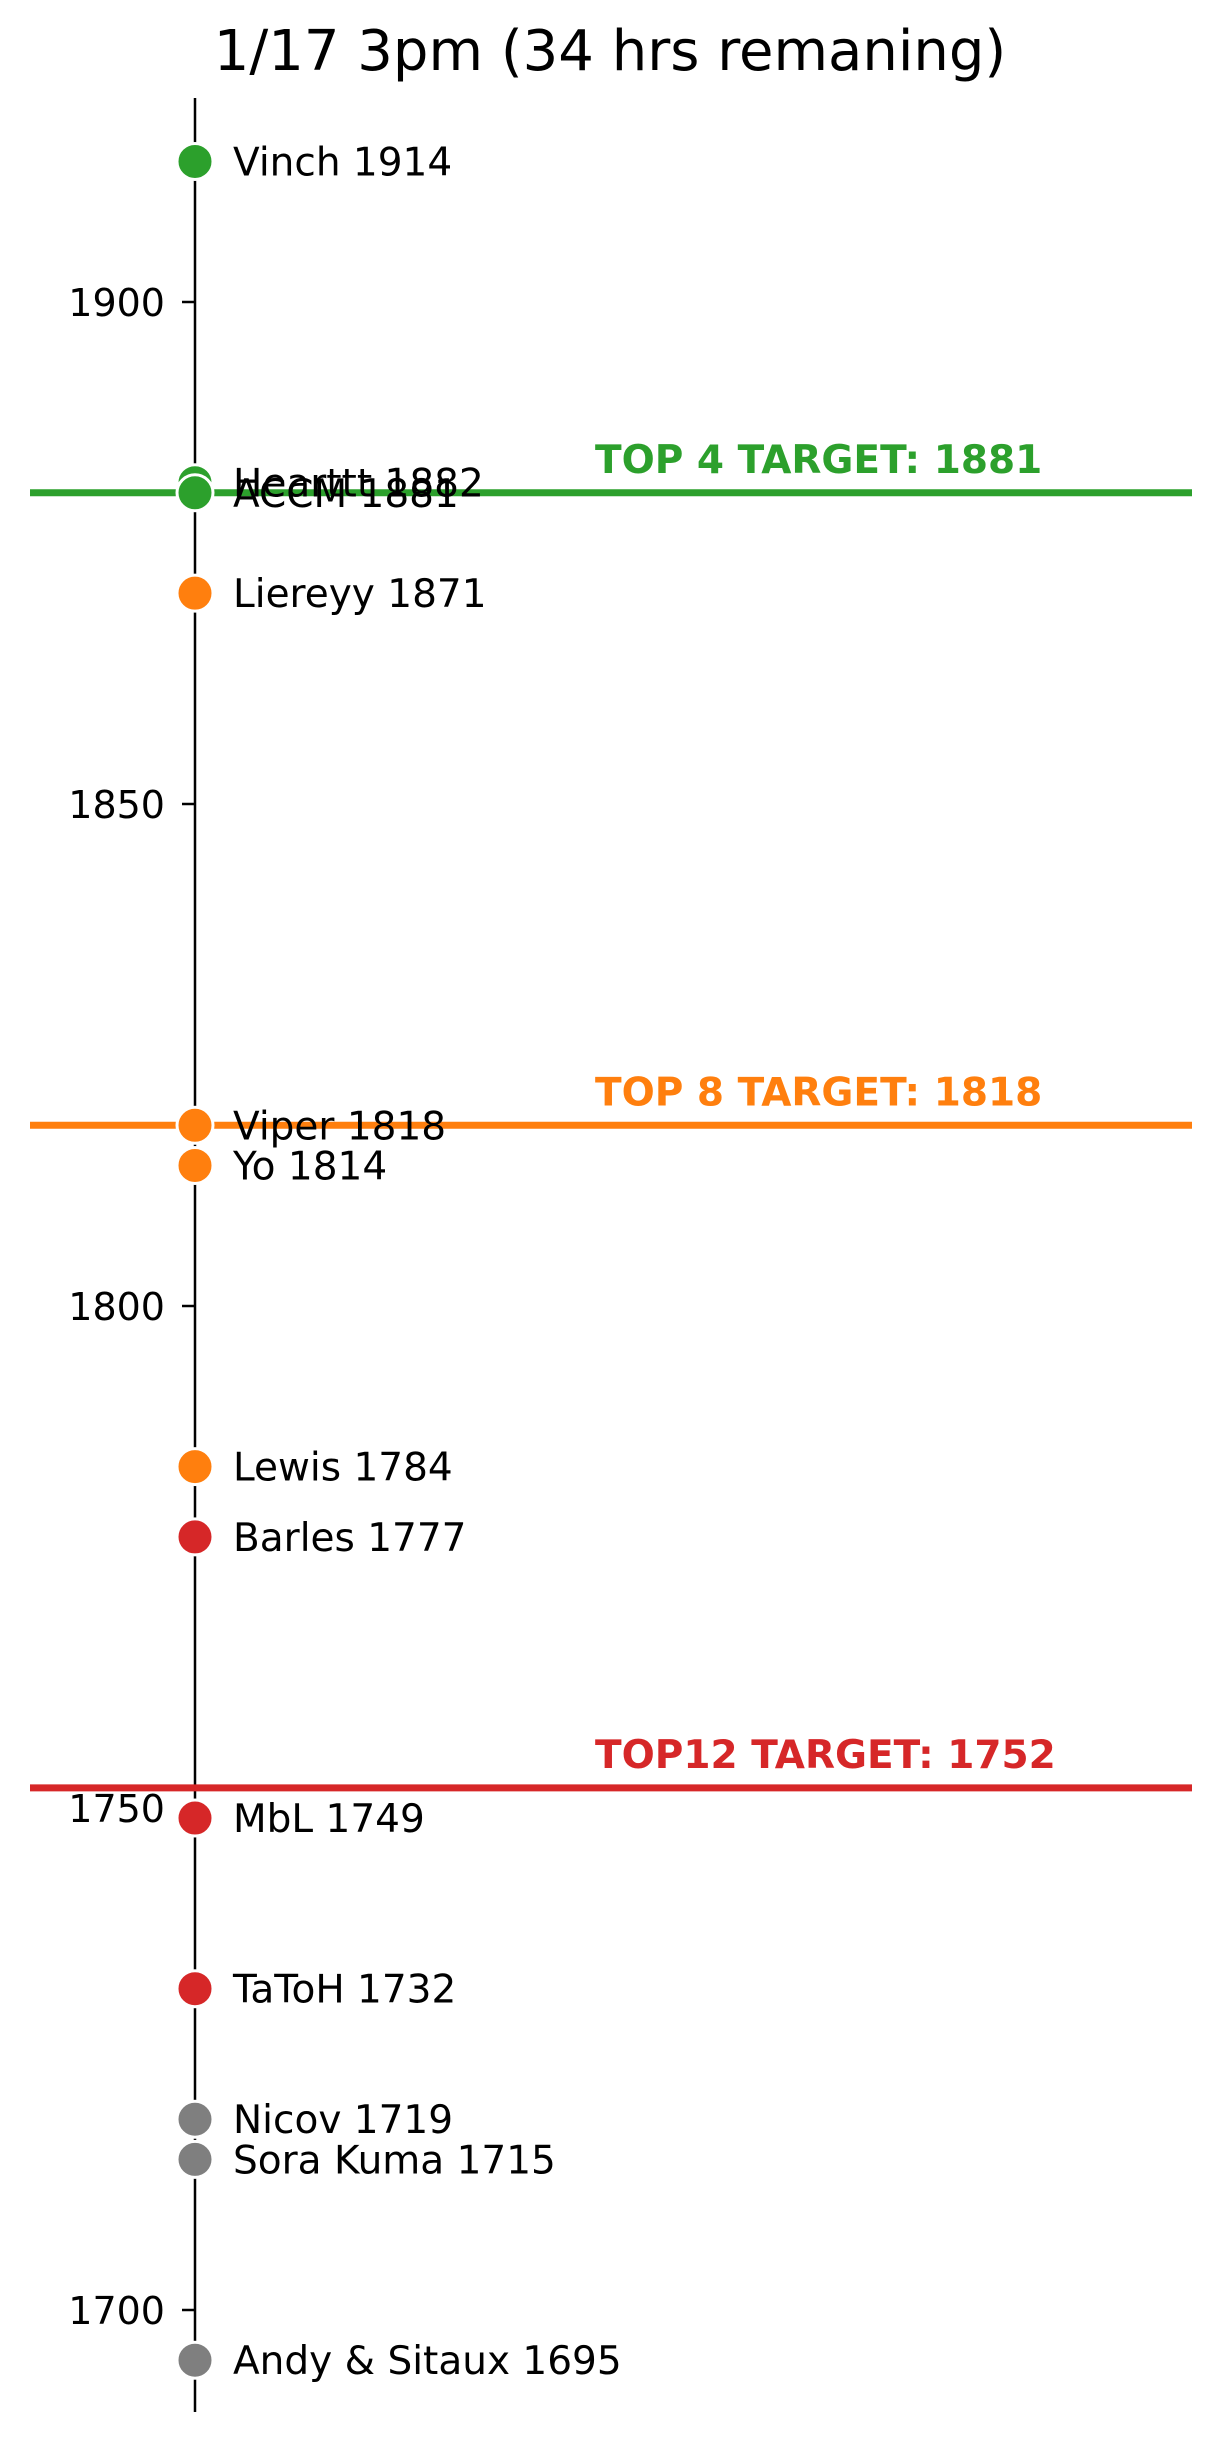 The image size is (1222, 2440). I want to click on target-label: TOP12 TARGET: 1752, so click(825, 1755).